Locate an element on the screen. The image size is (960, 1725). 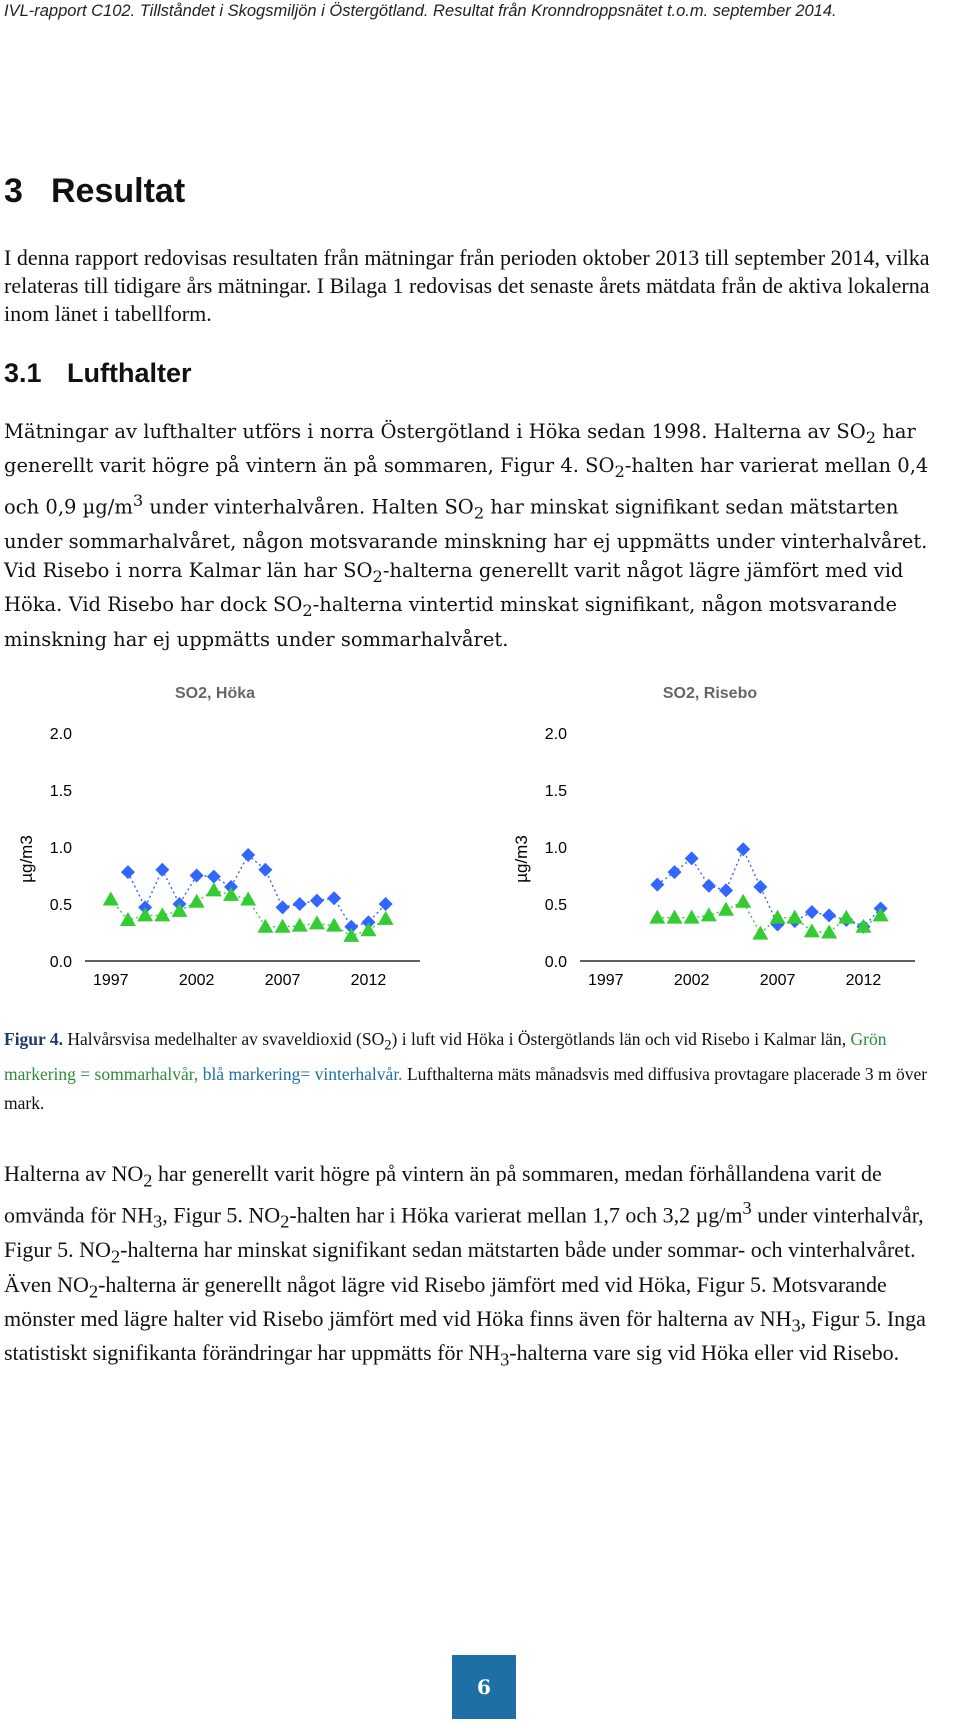
section-title: Resultat is located at coordinates (118, 191).